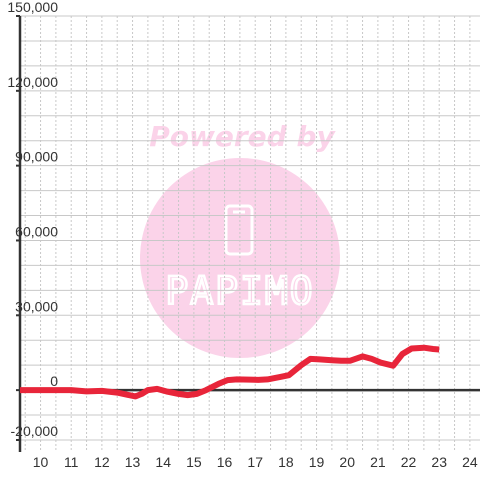 The width and height of the screenshot is (480, 480). Describe the element at coordinates (194, 462) in the screenshot. I see `x-tick-label: 15` at that location.